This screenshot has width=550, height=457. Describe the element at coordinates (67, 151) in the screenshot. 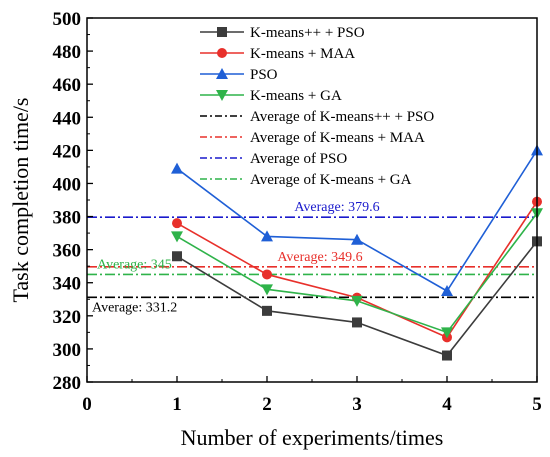

I see `y-tick-label: 420` at that location.